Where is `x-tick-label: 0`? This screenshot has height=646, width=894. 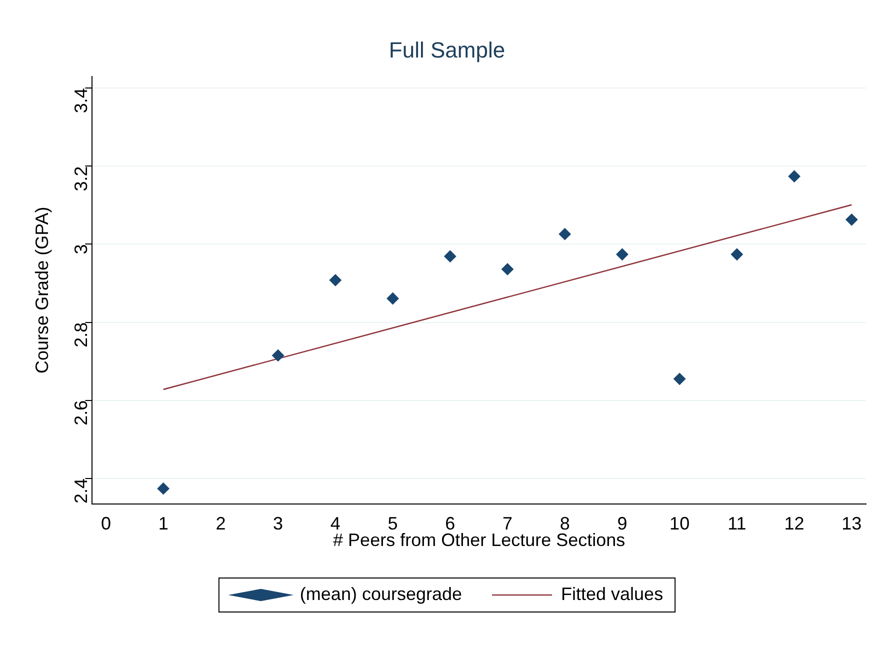
x-tick-label: 0 is located at coordinates (105, 524).